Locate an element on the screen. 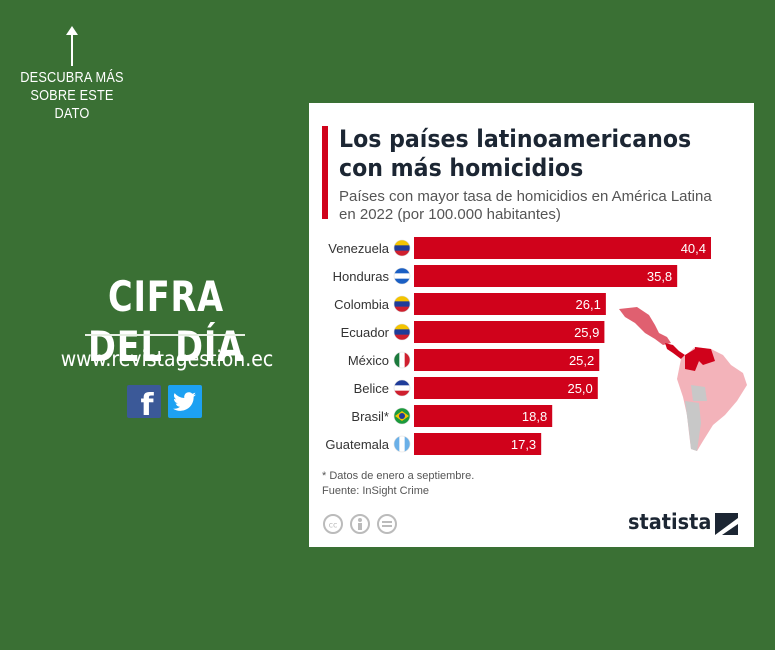 Image resolution: width=775 pixels, height=650 pixels. headline: CIFRA DEL DÍA is located at coordinates (166, 321).